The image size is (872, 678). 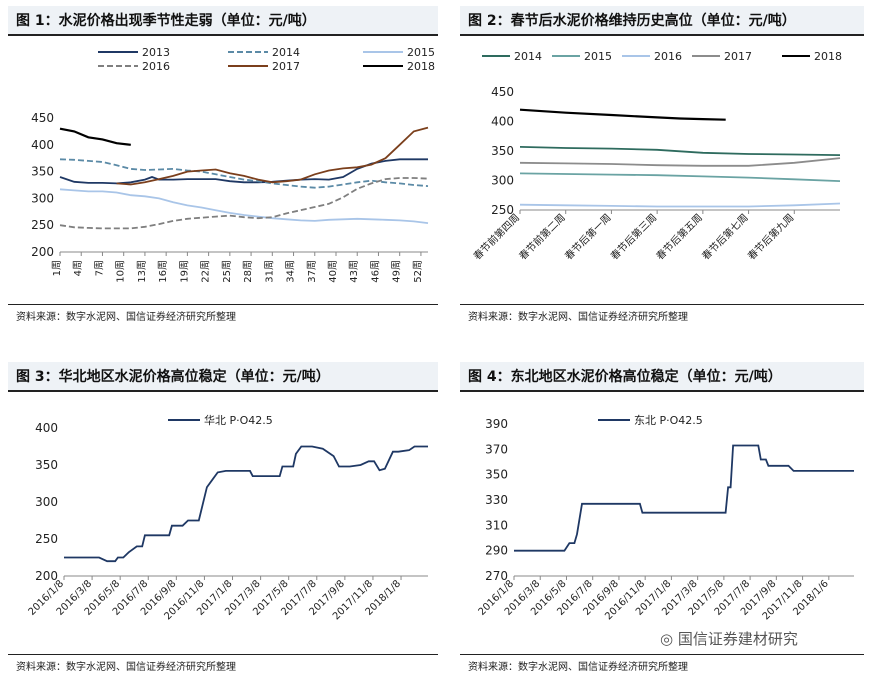 I want to click on x-tick-label: 春节前第四周, so click(x=497, y=237).